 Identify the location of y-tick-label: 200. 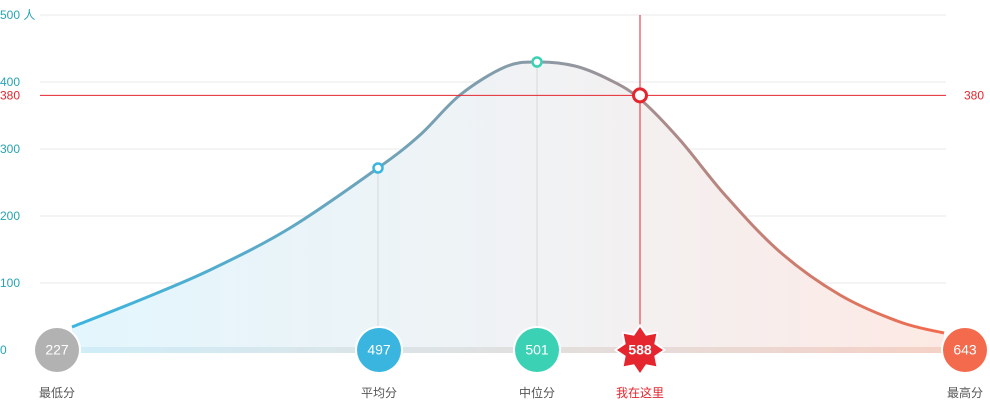
(10, 216).